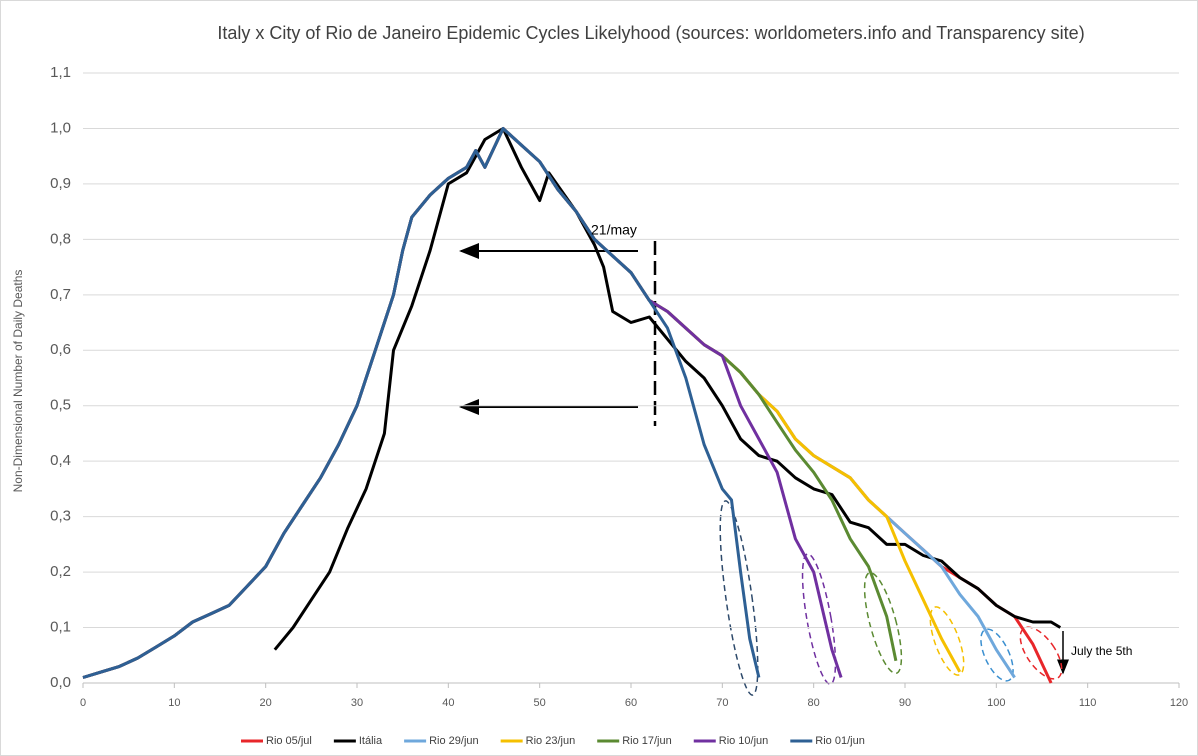 The height and width of the screenshot is (756, 1198). I want to click on x-tick-label: 120, so click(1179, 703).